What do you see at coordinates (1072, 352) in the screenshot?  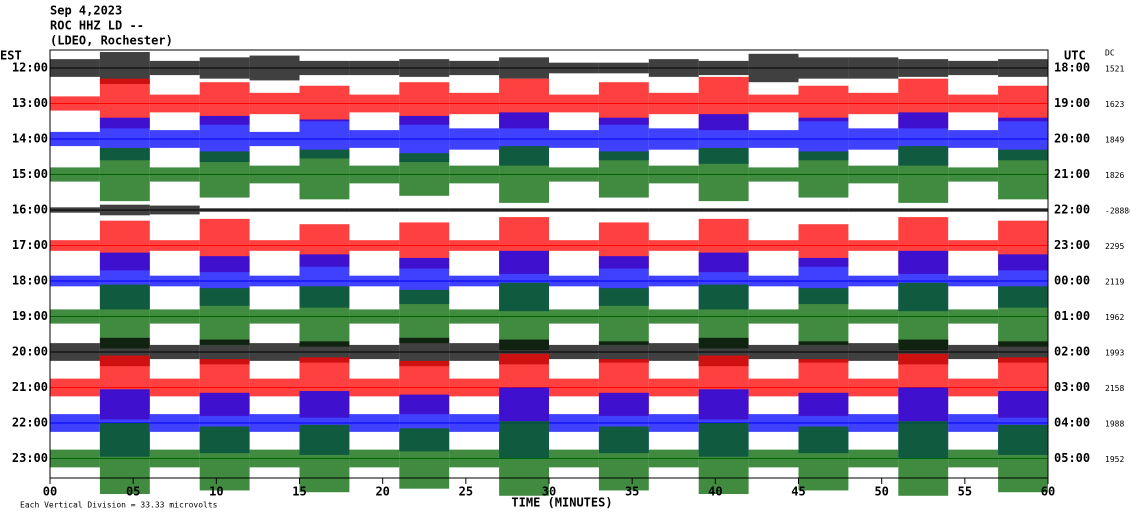 I see `utc-label: 02:00` at bounding box center [1072, 352].